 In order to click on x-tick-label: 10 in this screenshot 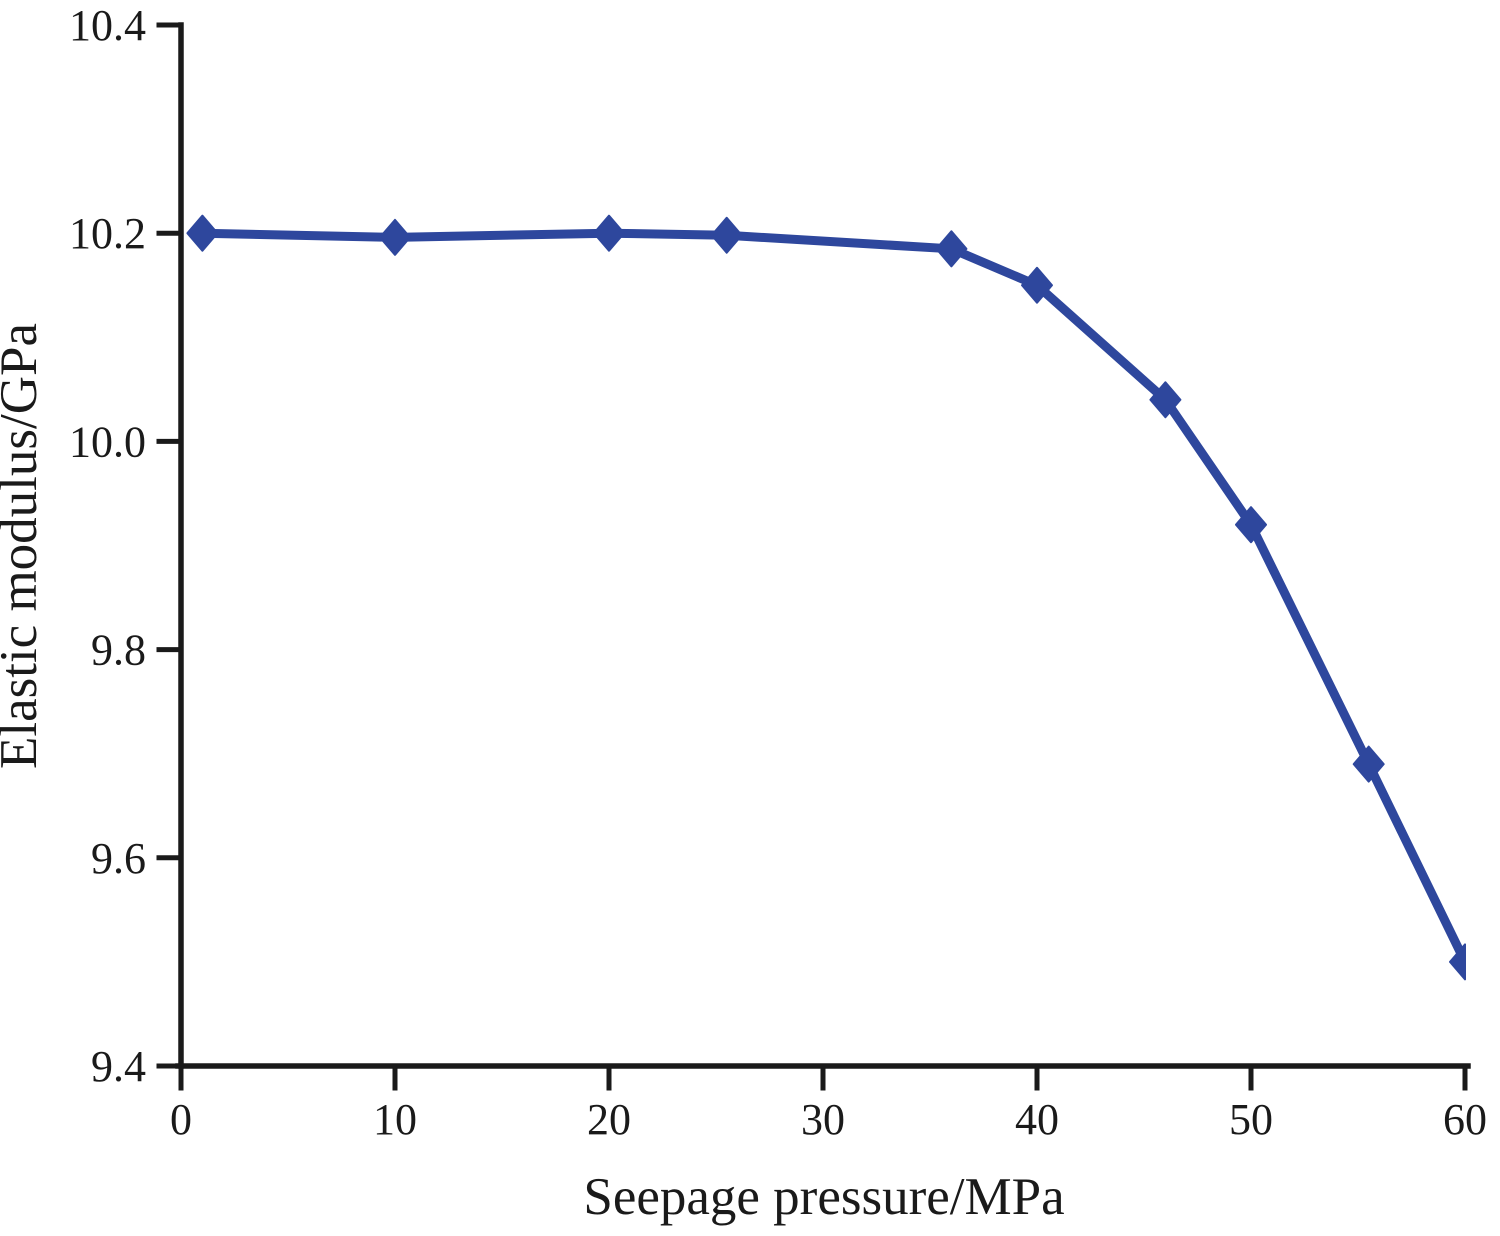, I will do `click(395, 1119)`.